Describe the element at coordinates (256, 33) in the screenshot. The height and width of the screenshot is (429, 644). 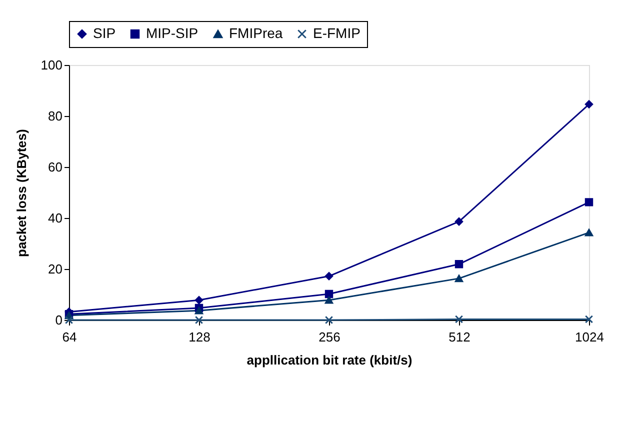
I see `legend-label: FMIPrea` at that location.